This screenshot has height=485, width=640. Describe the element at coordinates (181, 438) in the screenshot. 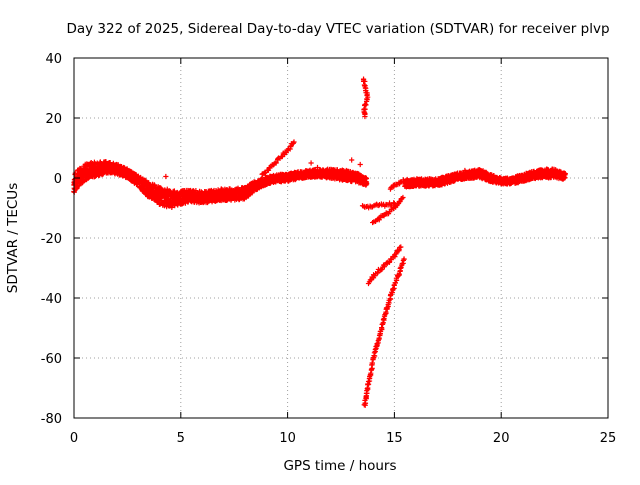

I see `x-tick-label: 5` at that location.